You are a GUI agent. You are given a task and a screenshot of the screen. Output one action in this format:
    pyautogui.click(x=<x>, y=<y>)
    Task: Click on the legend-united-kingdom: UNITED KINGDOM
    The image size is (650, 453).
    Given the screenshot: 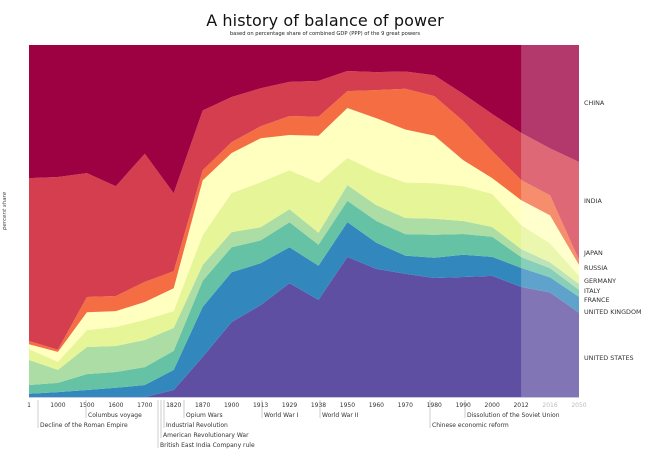 What is the action you would take?
    pyautogui.click(x=613, y=312)
    